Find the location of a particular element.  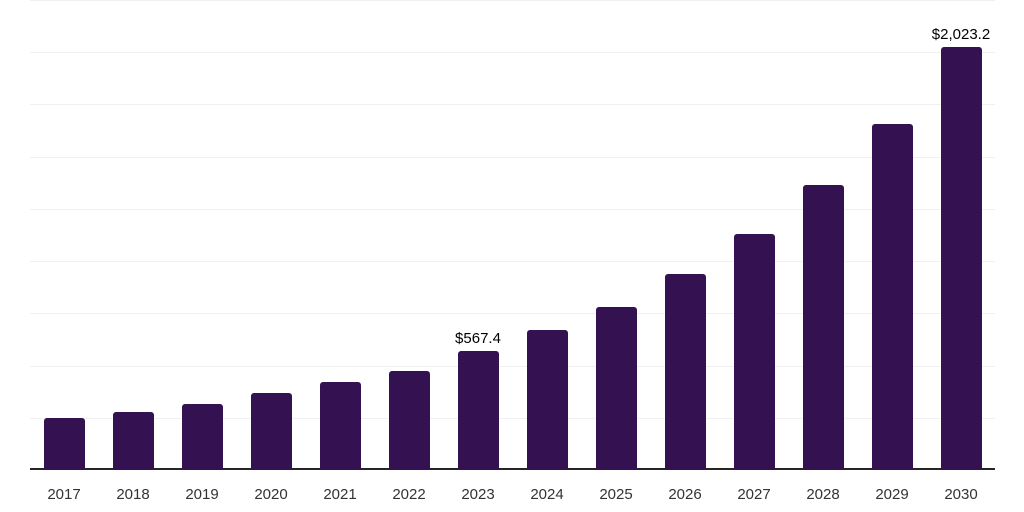

bar-2019 is located at coordinates (202, 436).